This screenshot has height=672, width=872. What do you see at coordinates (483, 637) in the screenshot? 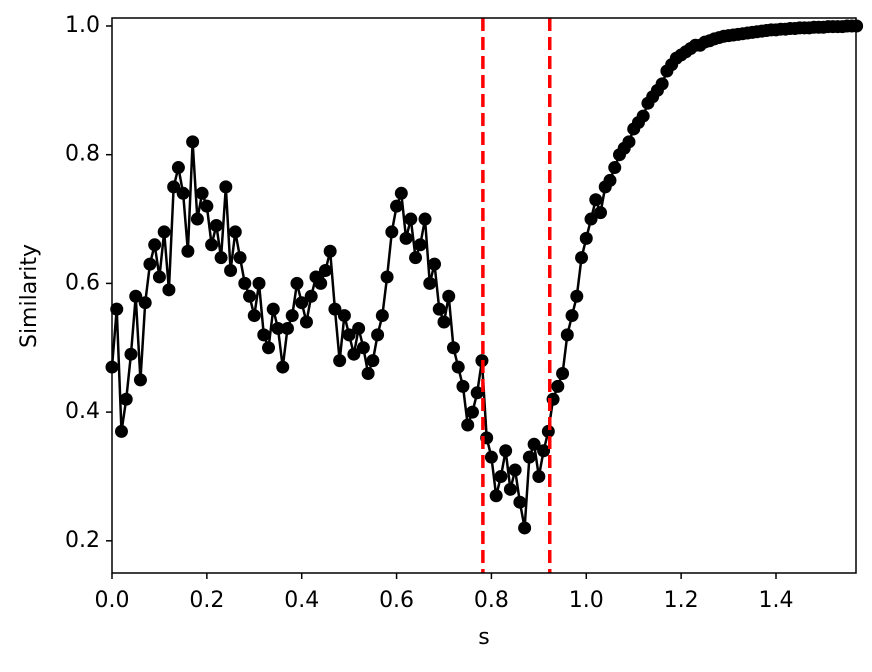
I see `x-axis-label: s` at bounding box center [483, 637].